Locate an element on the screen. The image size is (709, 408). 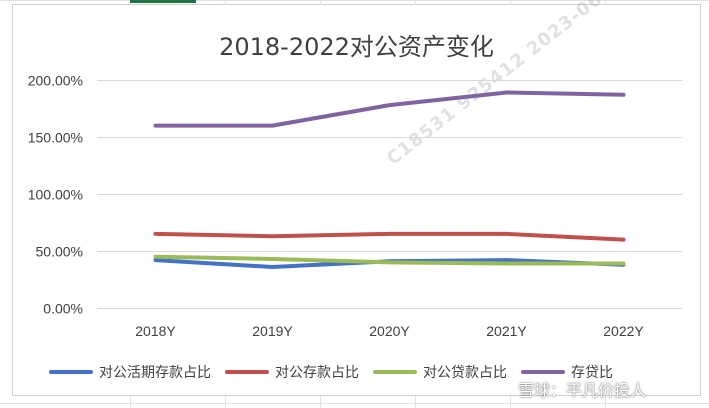
legend-label: 对公存款占比 is located at coordinates (317, 373).